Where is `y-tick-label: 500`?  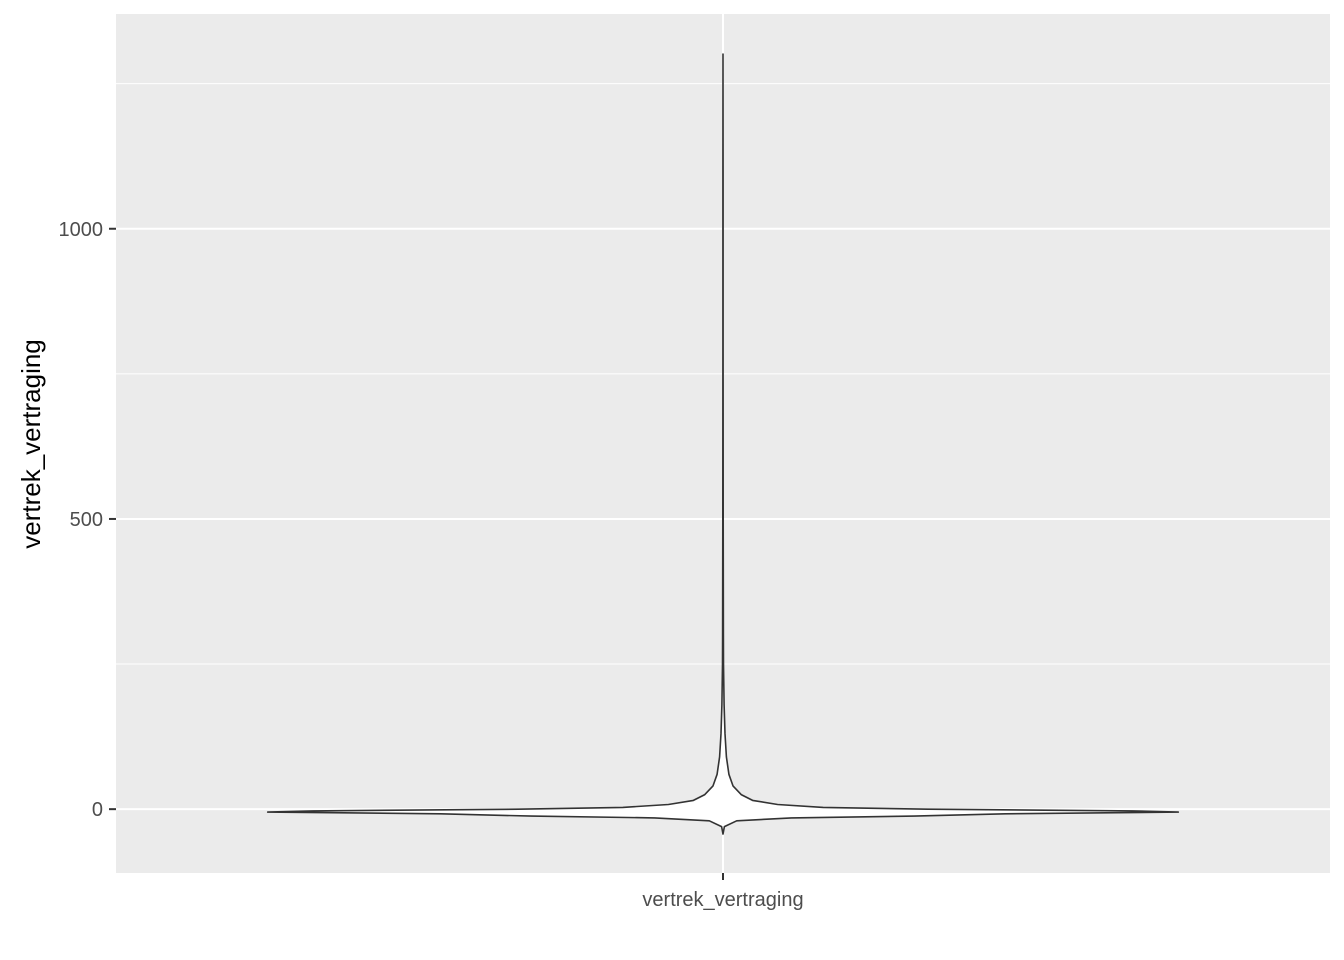
y-tick-label: 500 is located at coordinates (86, 520).